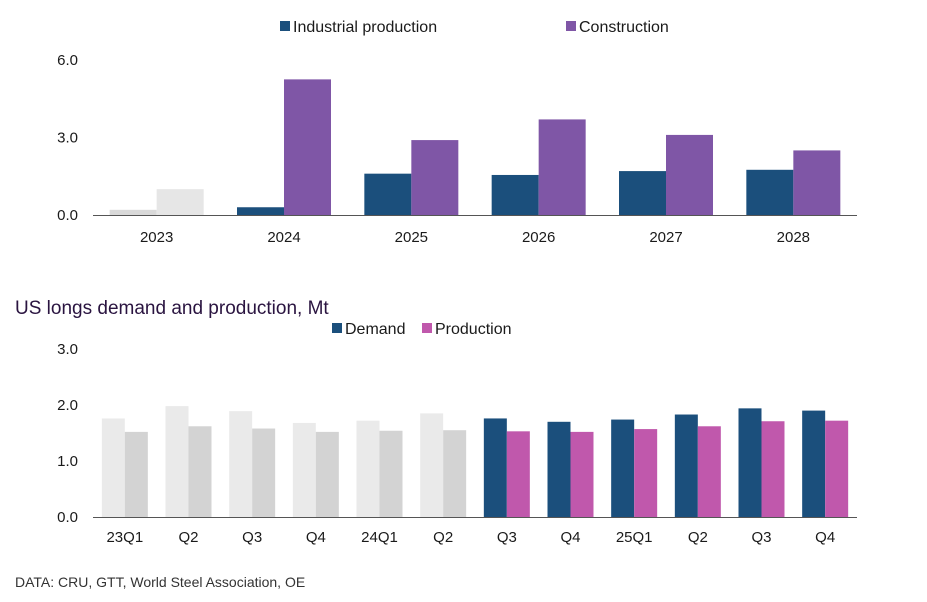 This screenshot has height=602, width=927. I want to click on x-tick-label: 25Q1, so click(634, 537).